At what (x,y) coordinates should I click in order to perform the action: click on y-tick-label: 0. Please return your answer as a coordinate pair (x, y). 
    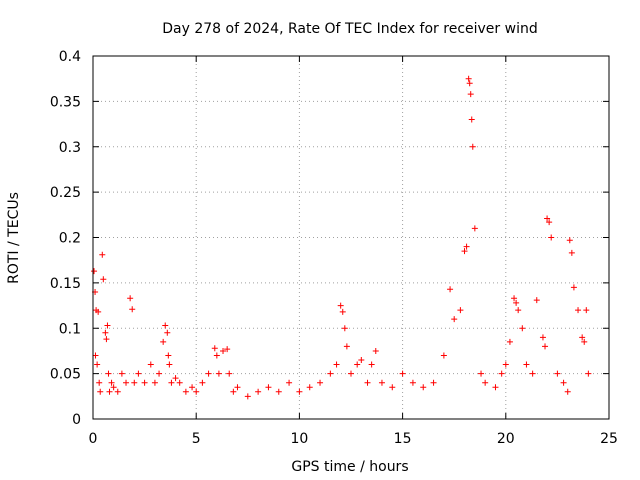
    Looking at the image, I should click on (76, 420).